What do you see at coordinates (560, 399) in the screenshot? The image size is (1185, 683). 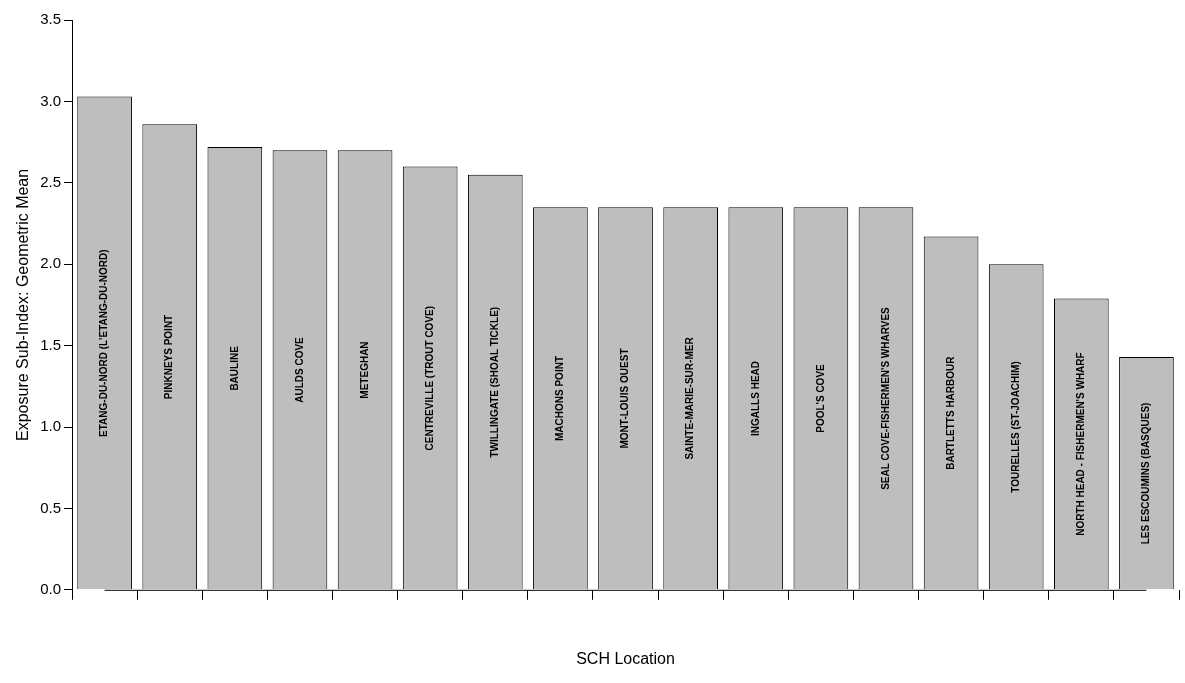 I see `x-tick-label: MACHONS POINT` at bounding box center [560, 399].